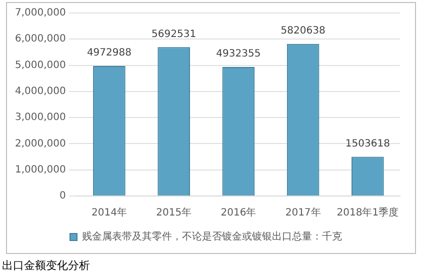 This screenshot has height=276, width=422. Describe the element at coordinates (303, 30) in the screenshot. I see `data-label: 5820638` at that location.